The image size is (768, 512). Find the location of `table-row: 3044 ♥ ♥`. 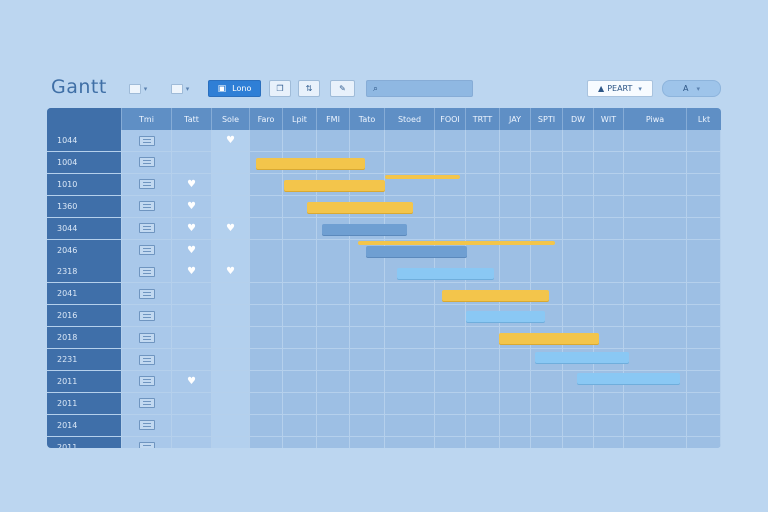

table-row: 3044 ♥ ♥ is located at coordinates (384, 228).